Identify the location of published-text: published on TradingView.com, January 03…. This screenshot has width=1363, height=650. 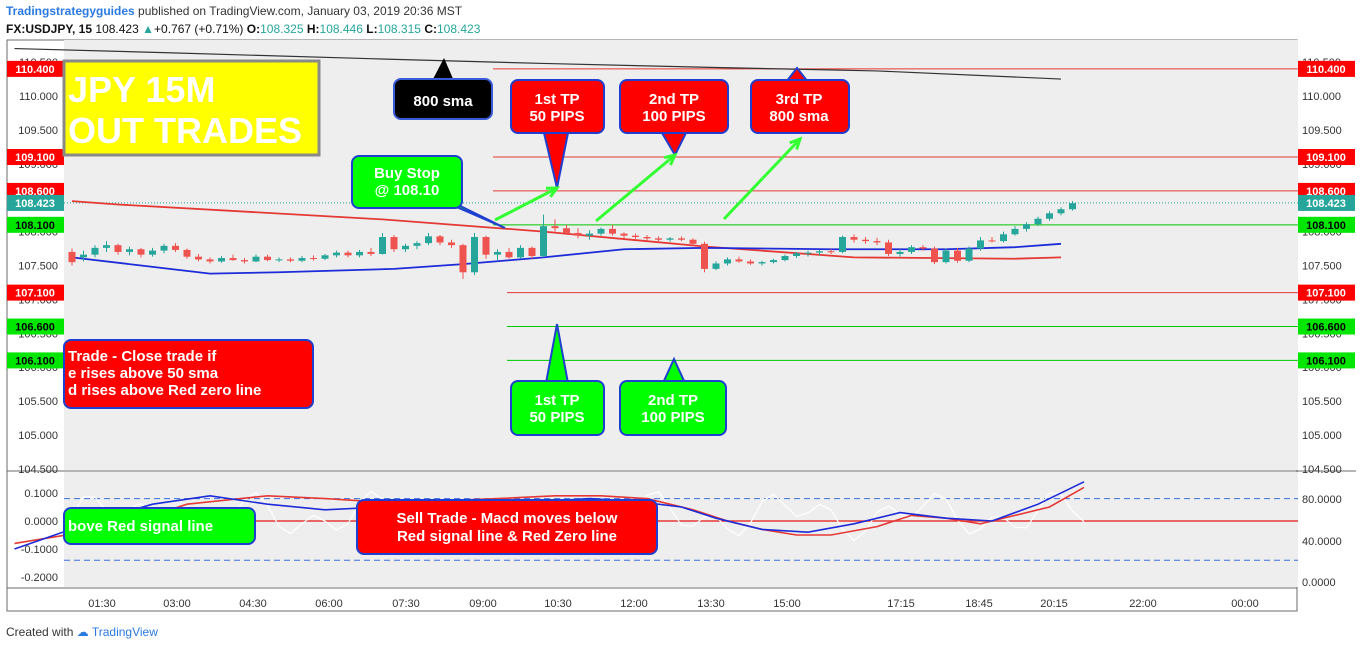
(300, 11).